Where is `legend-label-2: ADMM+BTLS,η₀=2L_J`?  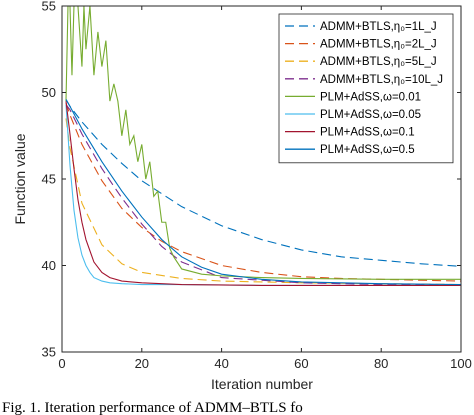
legend-label-2: ADMM+BTLS,η₀=2L_J is located at coordinates (378, 45).